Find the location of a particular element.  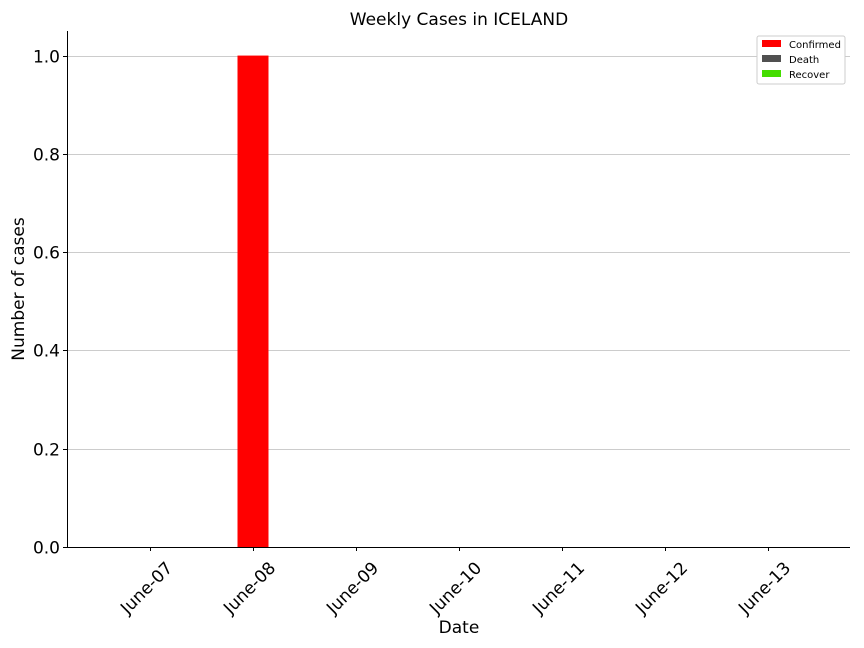

x-tick-label: June-09 is located at coordinates (352, 588).